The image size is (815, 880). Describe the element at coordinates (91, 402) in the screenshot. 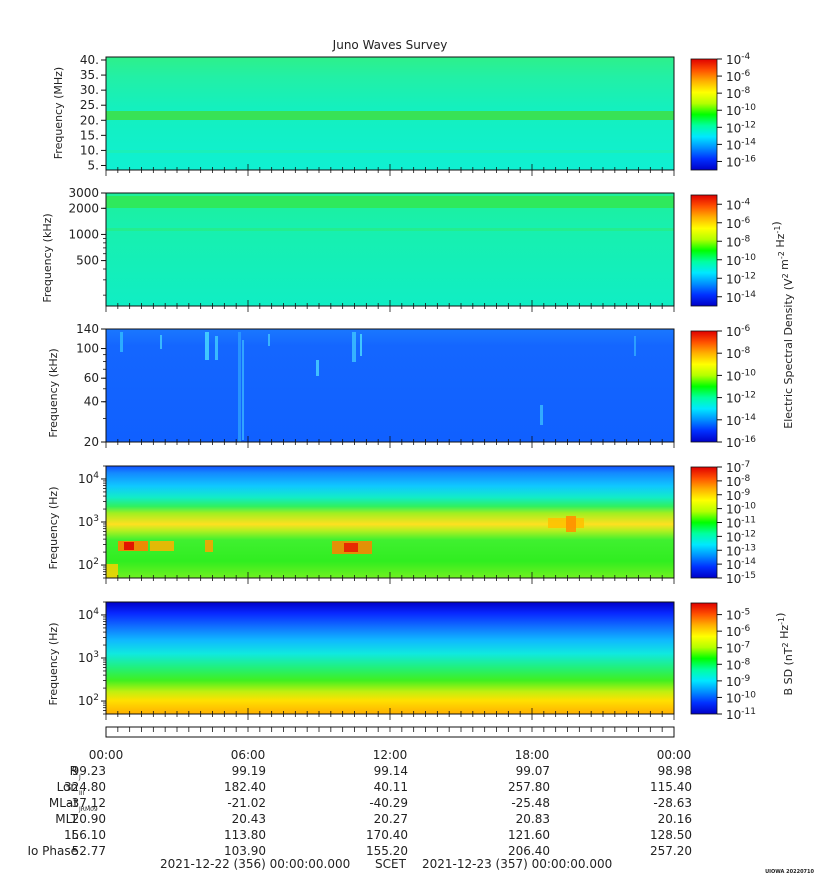

I see `y-tick-label: 40` at that location.